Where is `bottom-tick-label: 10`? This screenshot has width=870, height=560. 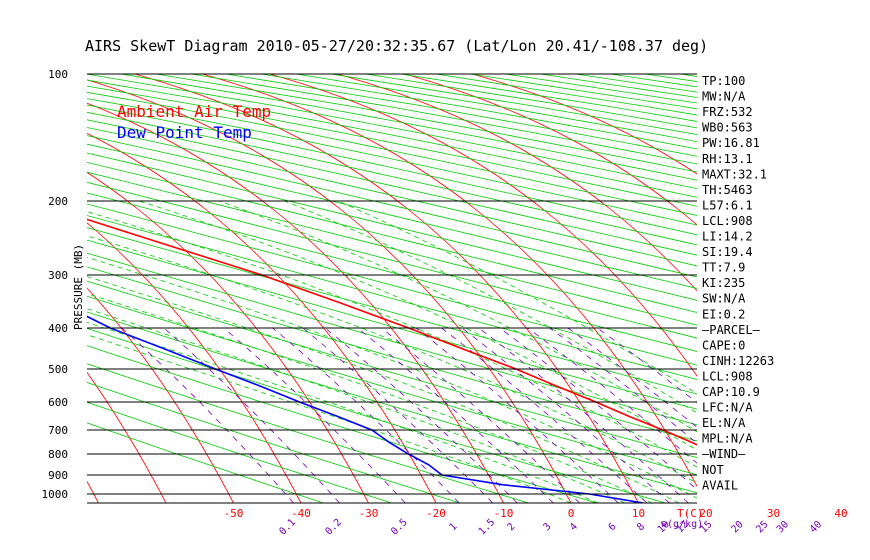 bottom-tick-label: 10 is located at coordinates (638, 513).